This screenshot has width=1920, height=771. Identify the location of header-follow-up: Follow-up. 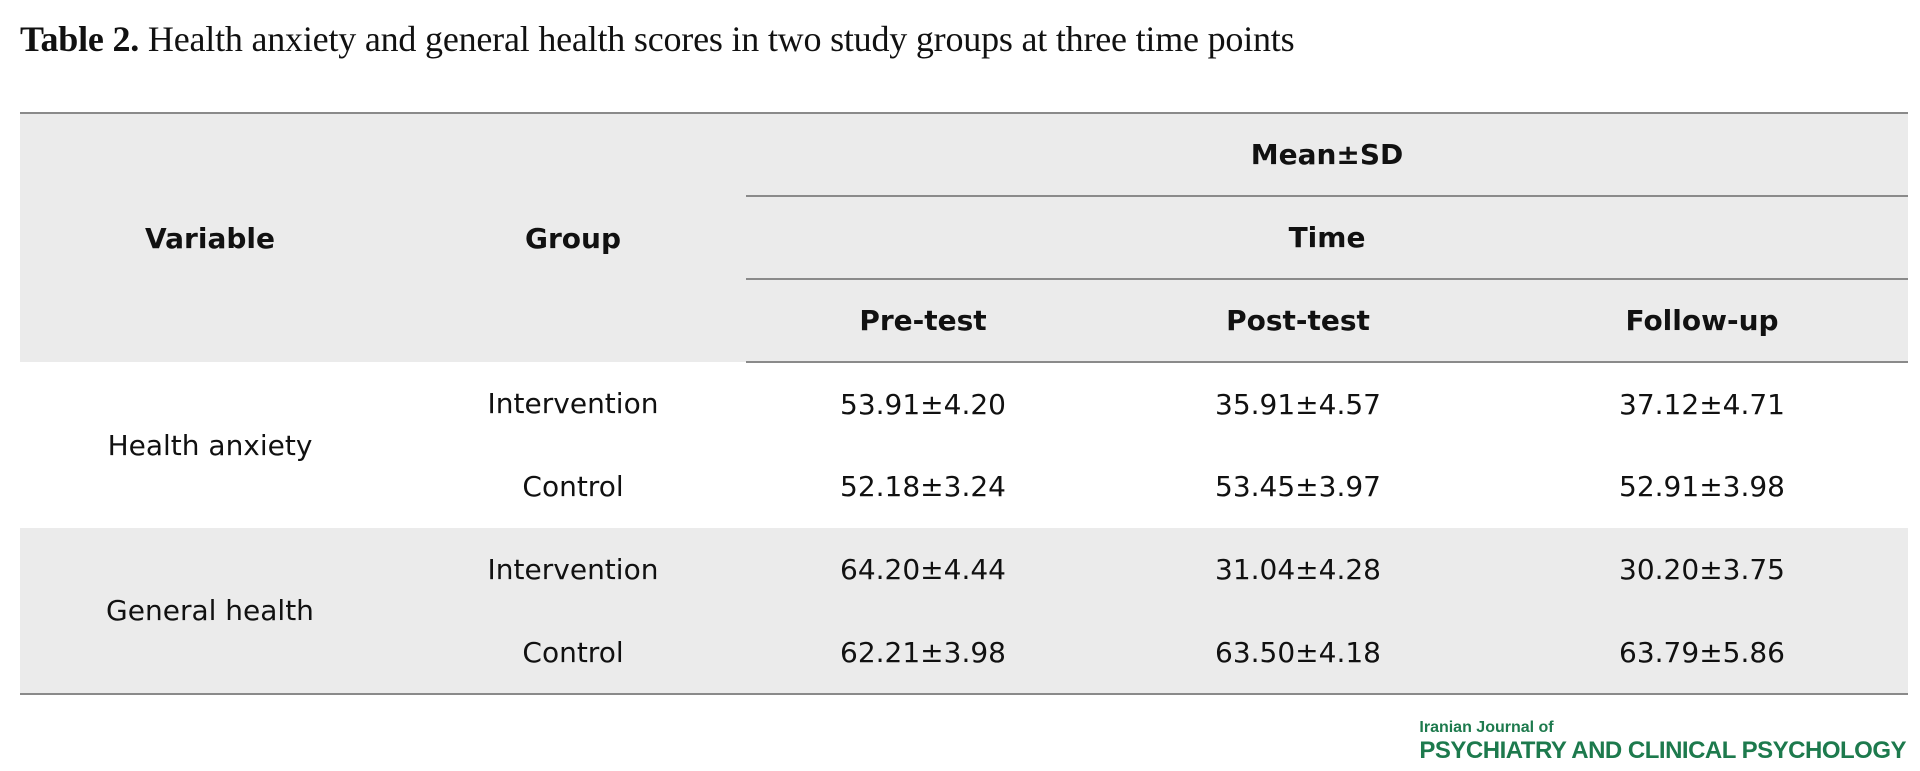
(1702, 321).